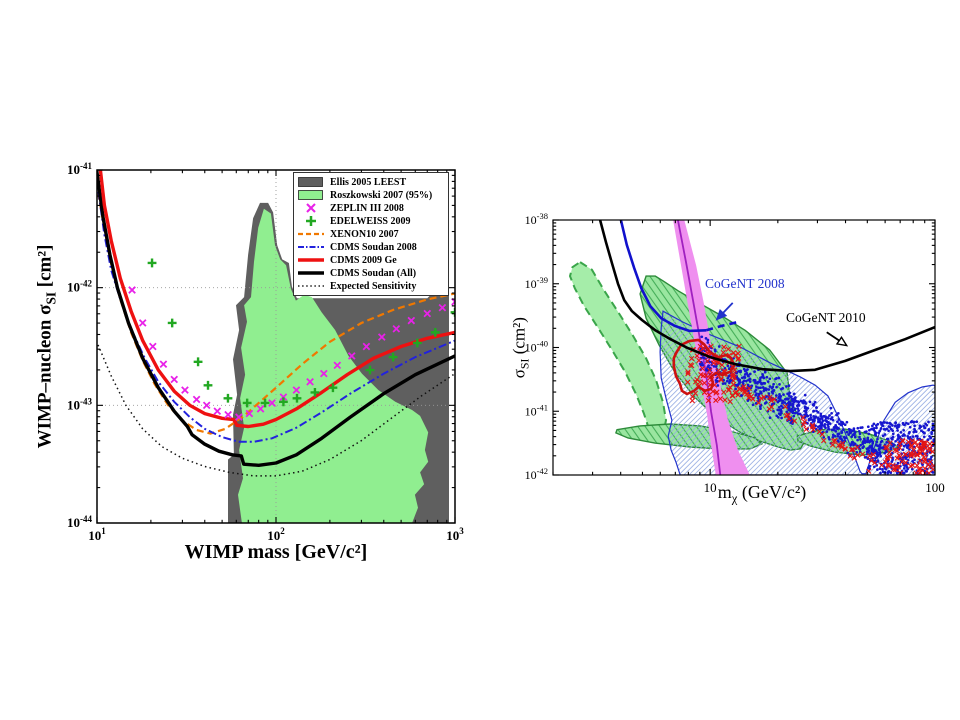 The image size is (960, 720). What do you see at coordinates (370, 221) in the screenshot?
I see `legend-label: EDELWEISS 2009` at bounding box center [370, 221].